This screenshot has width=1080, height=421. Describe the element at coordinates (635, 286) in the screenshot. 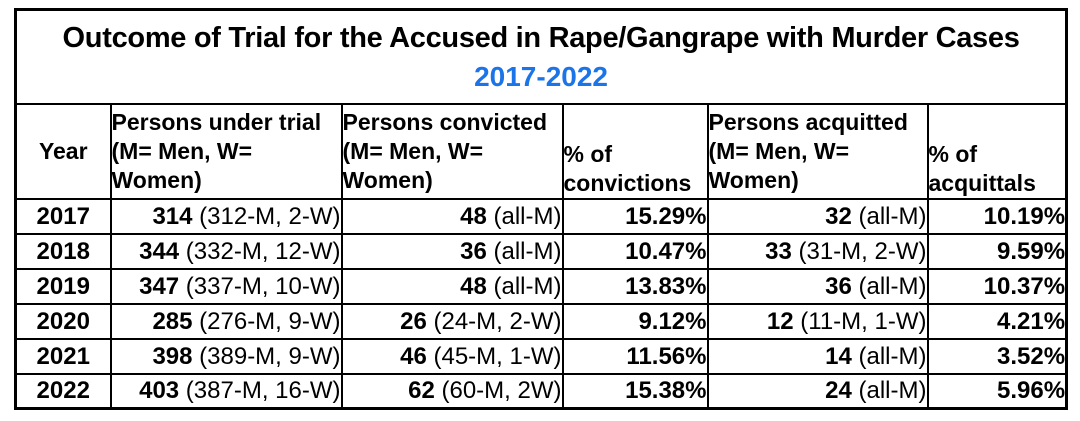

I see `pct-convictions-cell: 13.83%` at that location.